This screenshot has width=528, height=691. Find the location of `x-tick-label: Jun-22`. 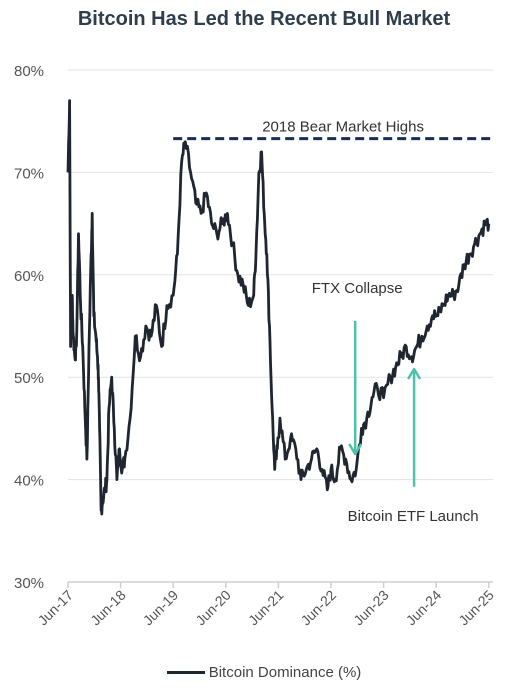

x-tick-label: Jun-22 is located at coordinates (319, 608).